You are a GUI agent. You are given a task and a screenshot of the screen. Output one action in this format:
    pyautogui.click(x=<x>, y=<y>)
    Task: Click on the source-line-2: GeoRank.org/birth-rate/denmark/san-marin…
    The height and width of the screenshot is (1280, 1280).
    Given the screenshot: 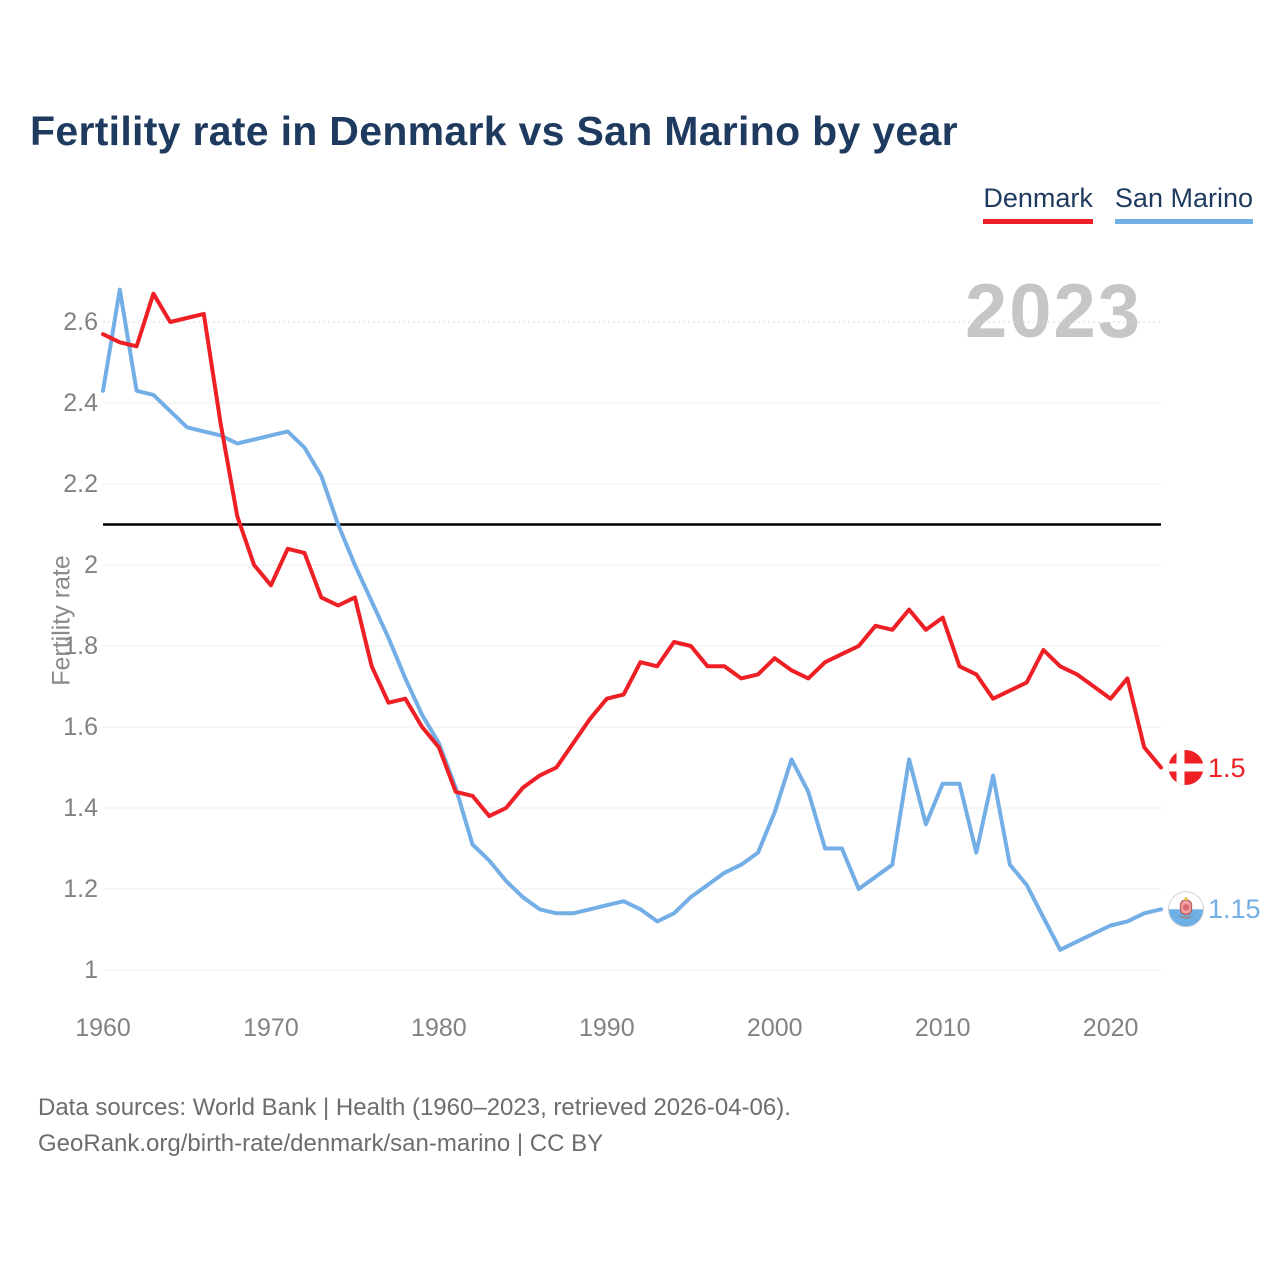 What is the action you would take?
    pyautogui.click(x=321, y=1143)
    